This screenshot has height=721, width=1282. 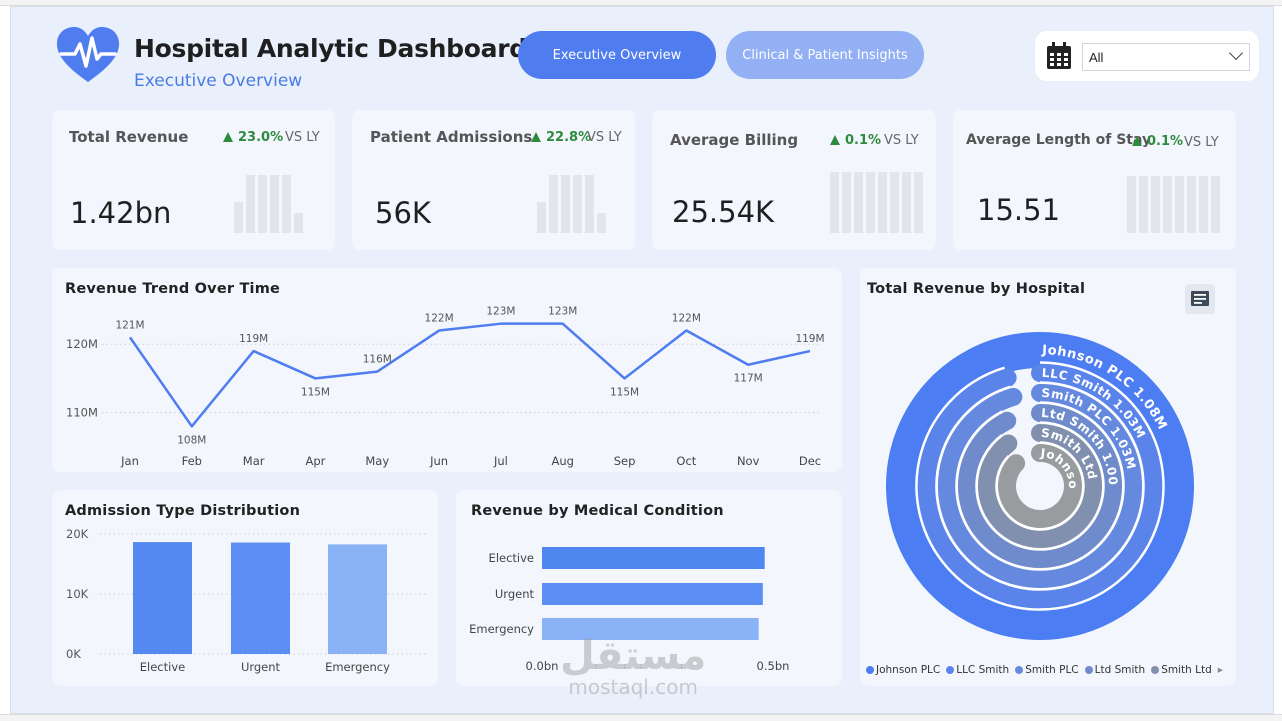 I want to click on x-tick-label: Jan, so click(x=129, y=461).